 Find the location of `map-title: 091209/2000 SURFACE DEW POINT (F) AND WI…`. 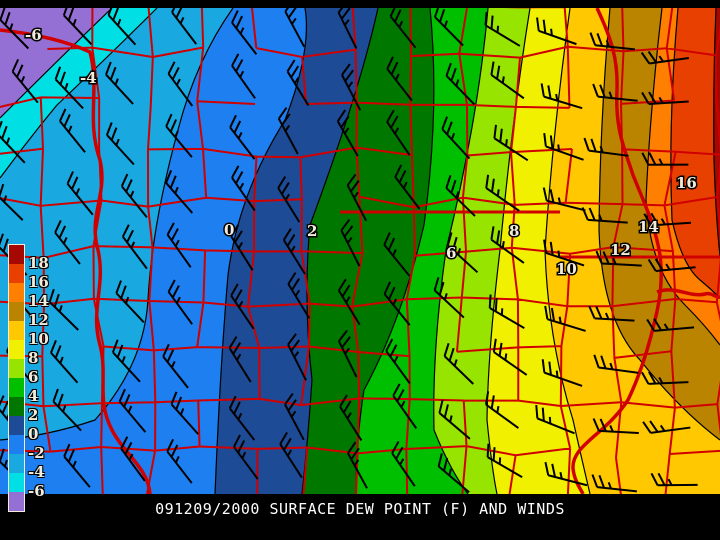

map-title: 091209/2000 SURFACE DEW POINT (F) AND WI… is located at coordinates (360, 509).